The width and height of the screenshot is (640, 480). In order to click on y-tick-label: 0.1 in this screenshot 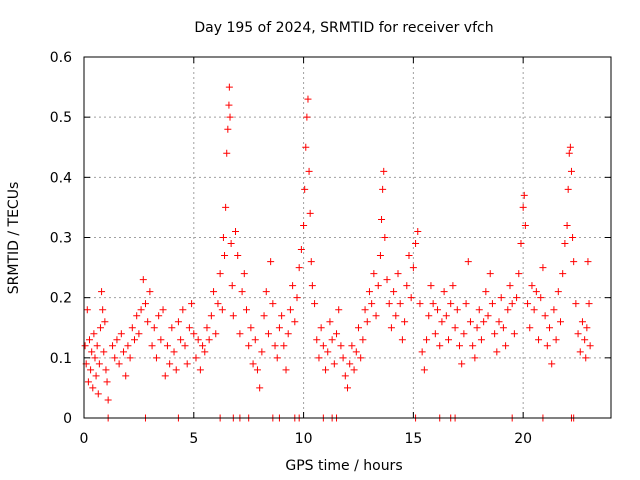, I will do `click(61, 359)`.